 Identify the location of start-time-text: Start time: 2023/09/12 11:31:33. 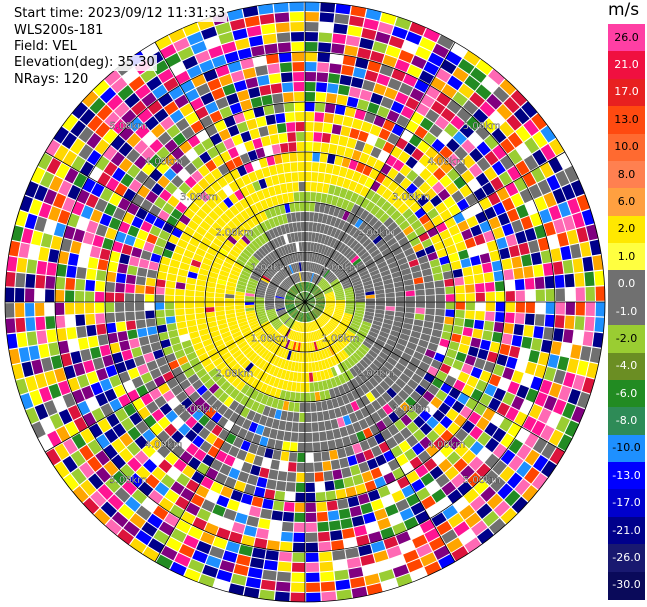
(120, 14).